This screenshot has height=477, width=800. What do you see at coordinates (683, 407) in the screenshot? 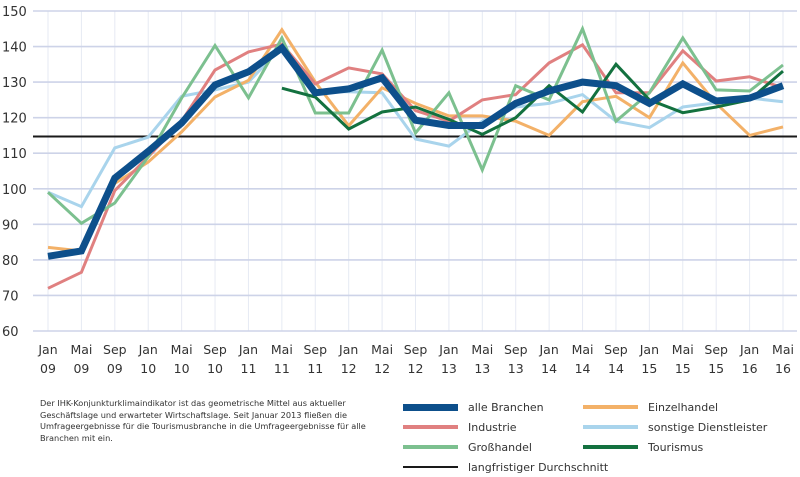
I see `legend-label: Einzelhandel` at bounding box center [683, 407].